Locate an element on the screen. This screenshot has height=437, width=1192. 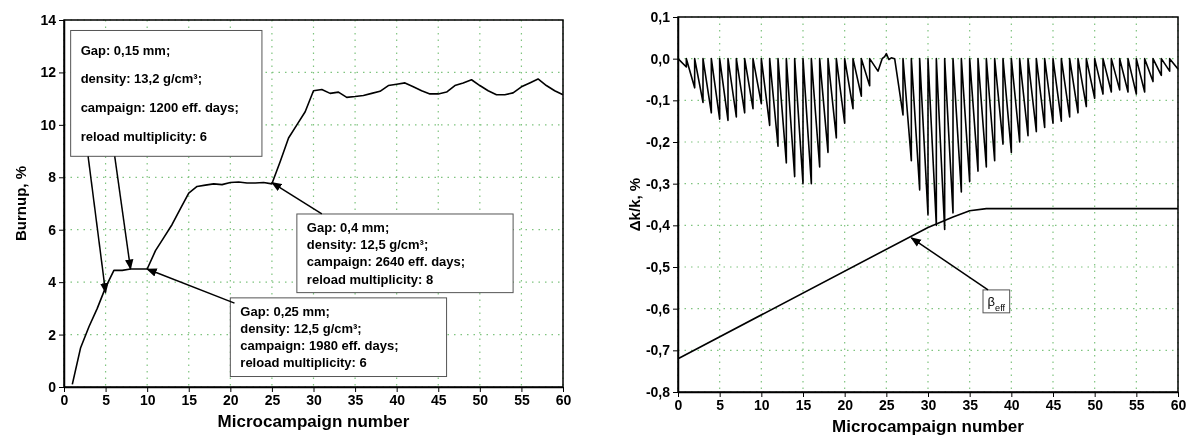
note-box: Gap: 0,4 mm; density: 12,5 g/cm³; campaign: 2640 eff. days; reload multiplicity: 8 is located at coordinates (405, 253).